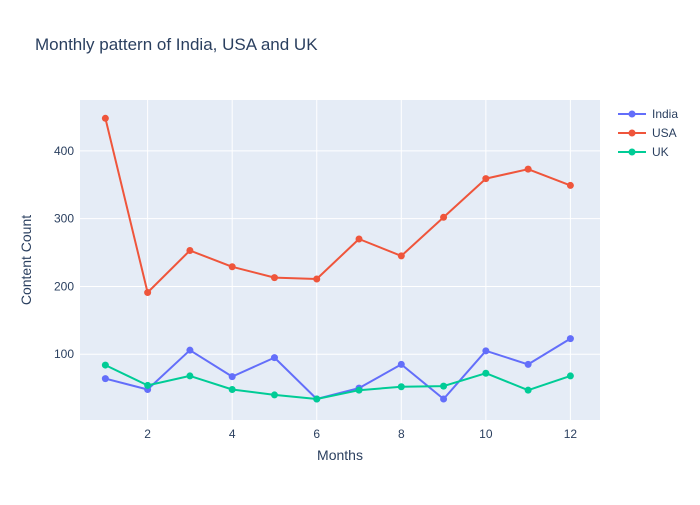 The width and height of the screenshot is (700, 505). What do you see at coordinates (648, 114) in the screenshot?
I see `legend-item-india: India` at bounding box center [648, 114].